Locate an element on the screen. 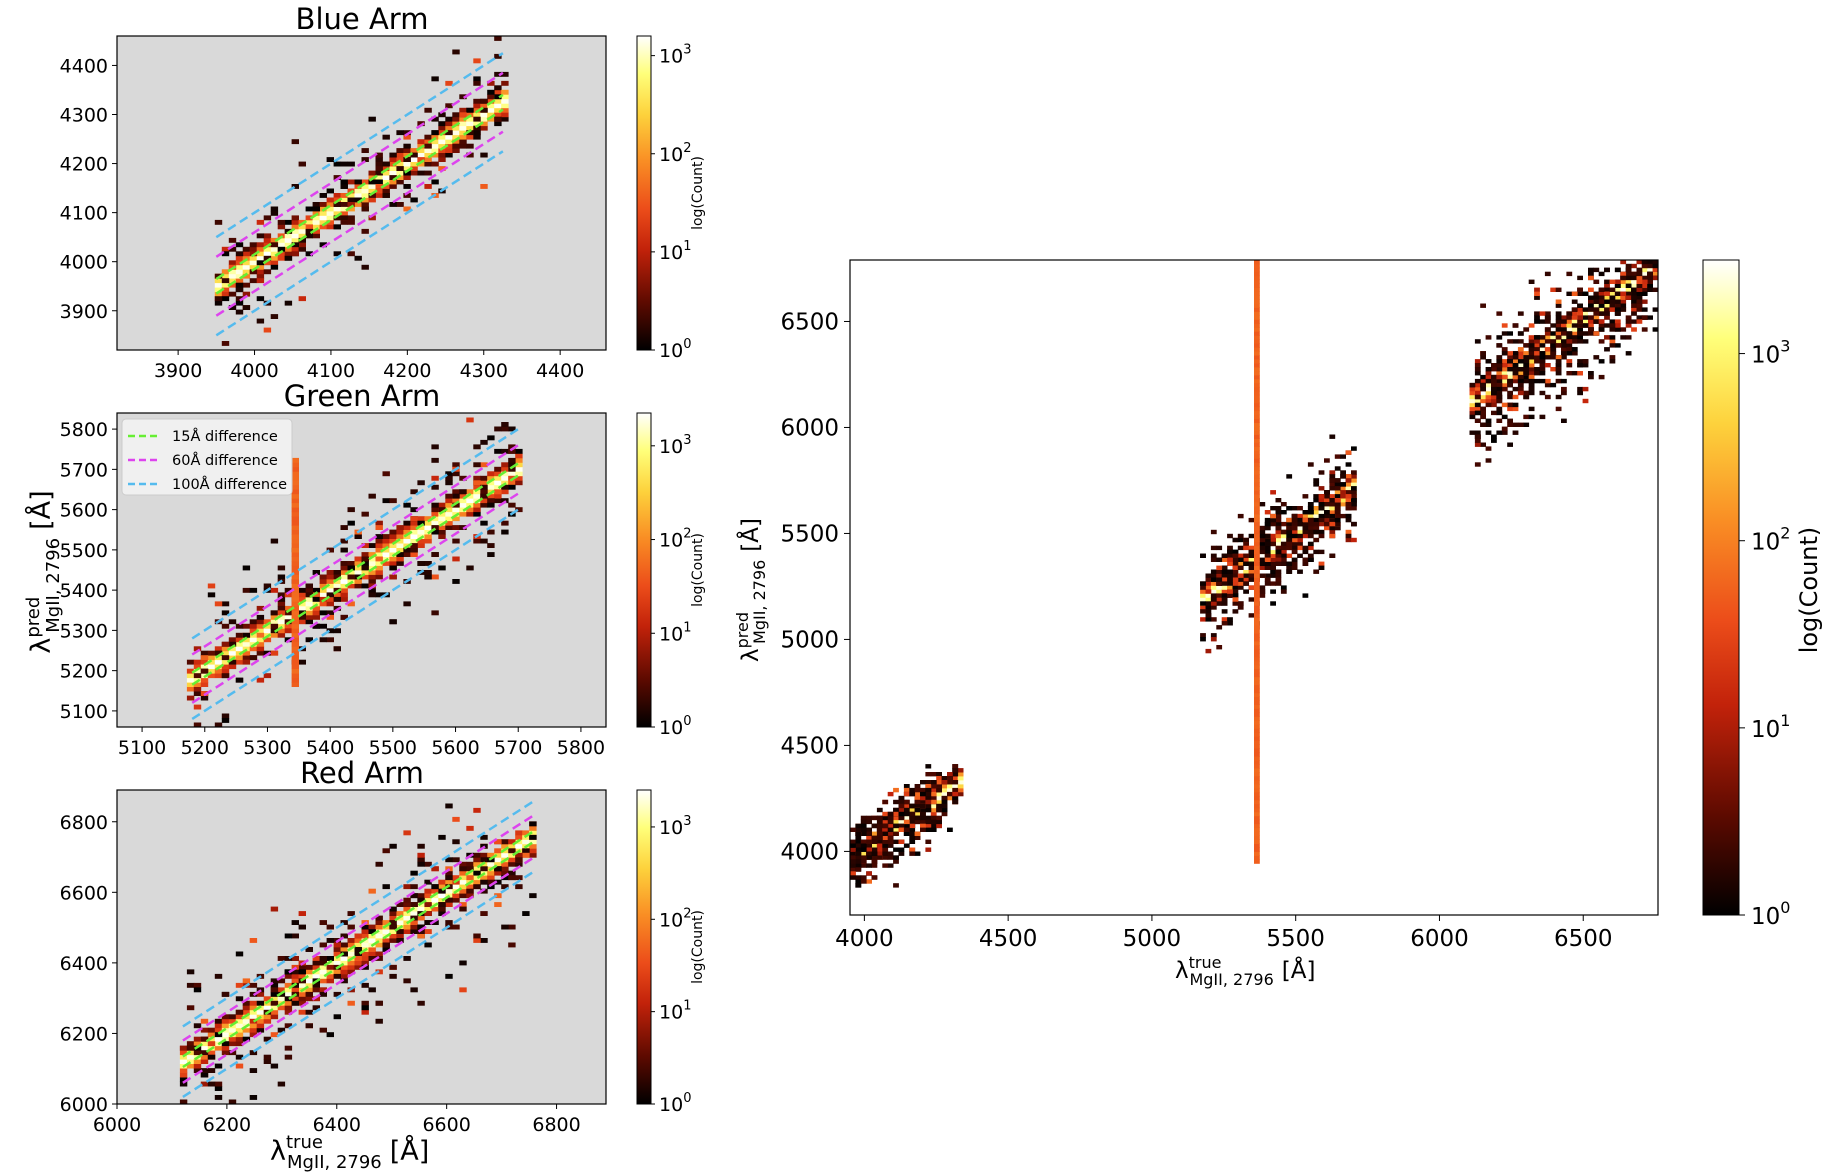  x-tick-label: 4400 is located at coordinates (560, 371).